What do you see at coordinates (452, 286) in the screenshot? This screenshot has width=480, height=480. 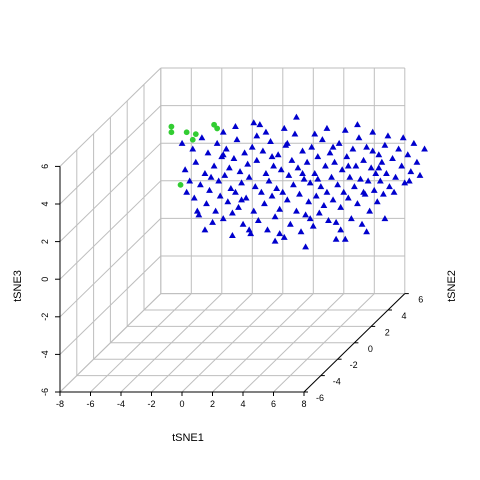 I see `y-axis-title: tSNE2` at bounding box center [452, 286].